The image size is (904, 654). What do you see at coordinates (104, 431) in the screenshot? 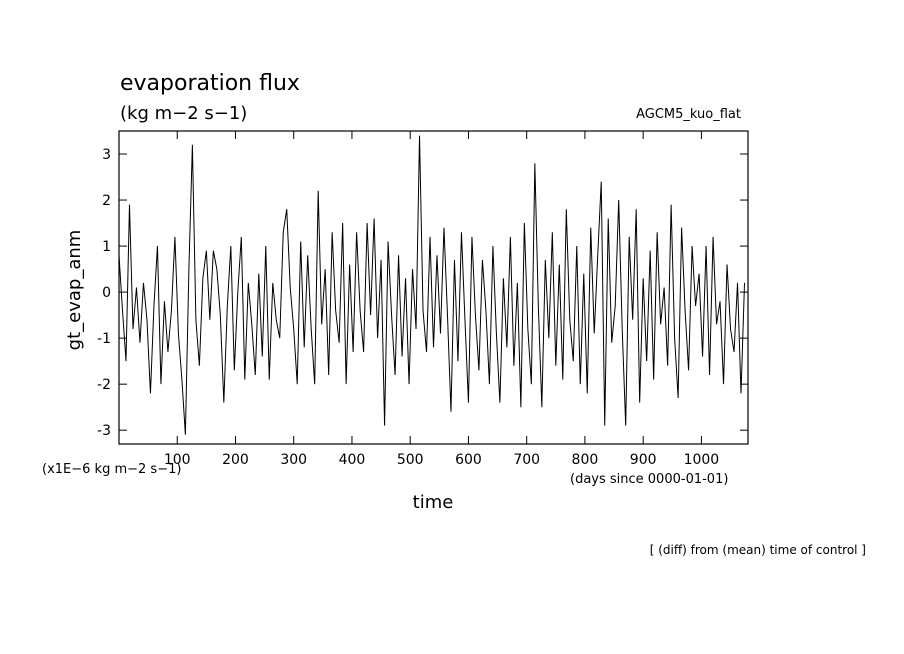
I see `y-tick-label: -3` at bounding box center [104, 431].